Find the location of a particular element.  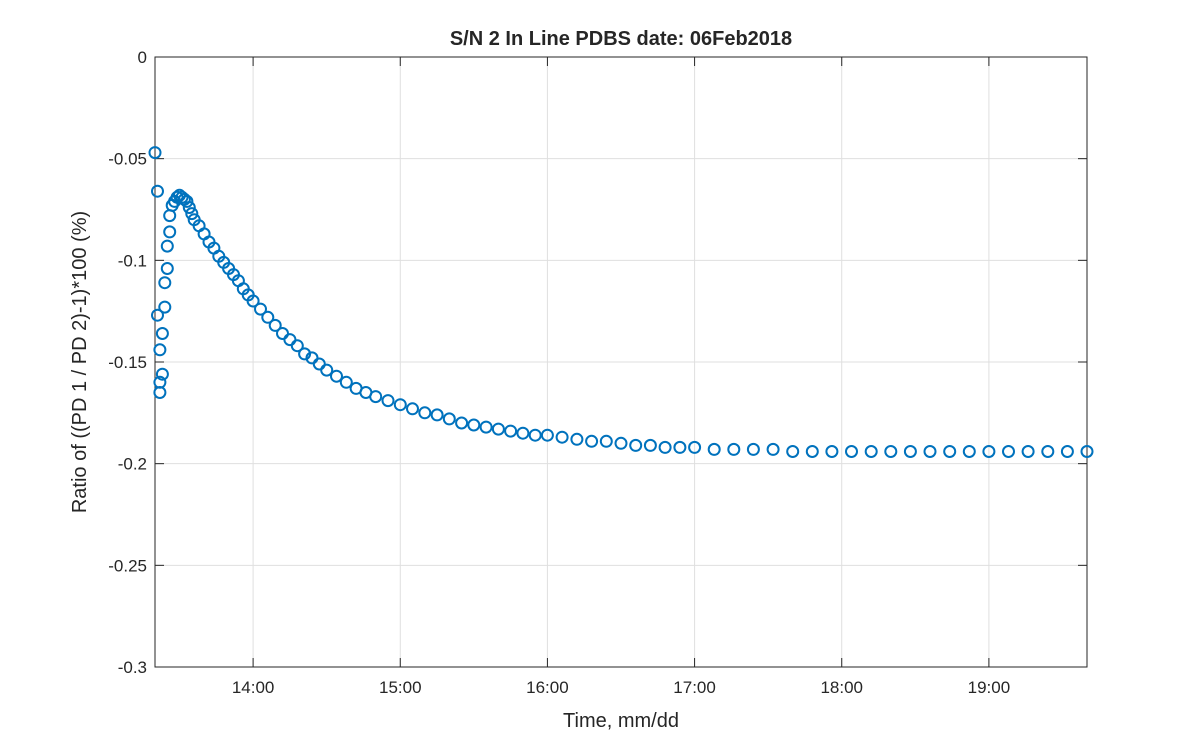

y-tick-label: -0.2 is located at coordinates (132, 464).